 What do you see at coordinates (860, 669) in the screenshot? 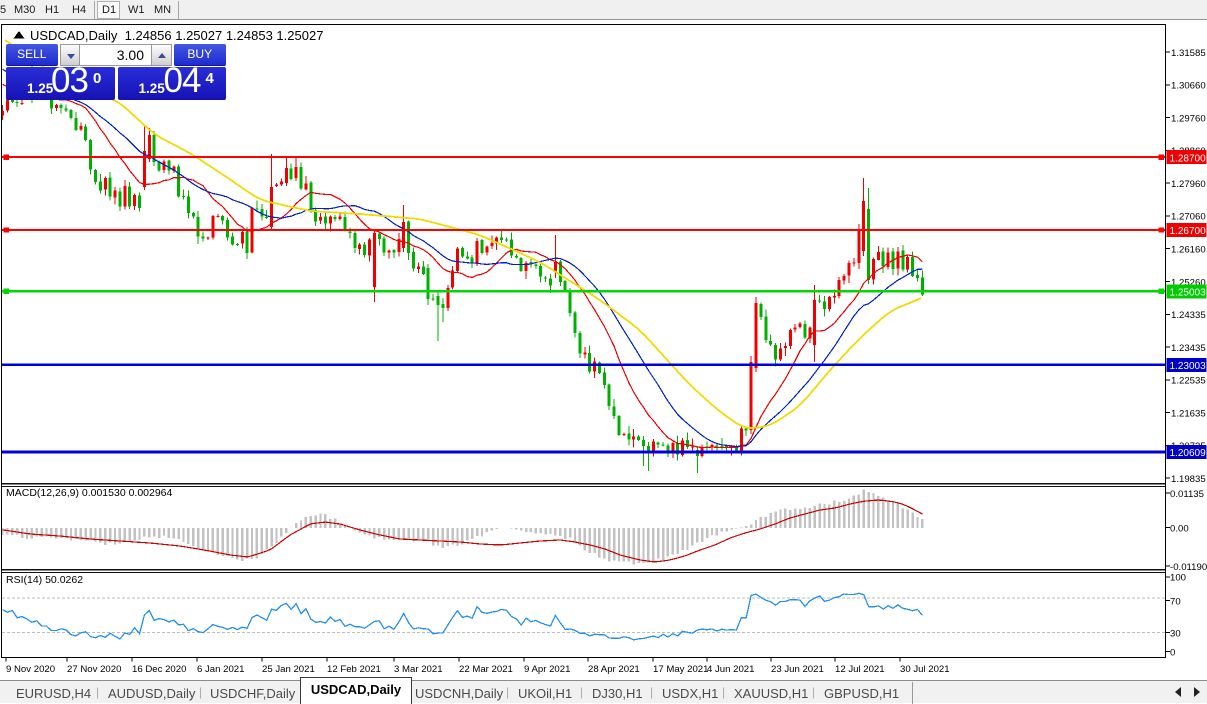
I see `svg-text: 12 Jul 2021` at bounding box center [860, 669].